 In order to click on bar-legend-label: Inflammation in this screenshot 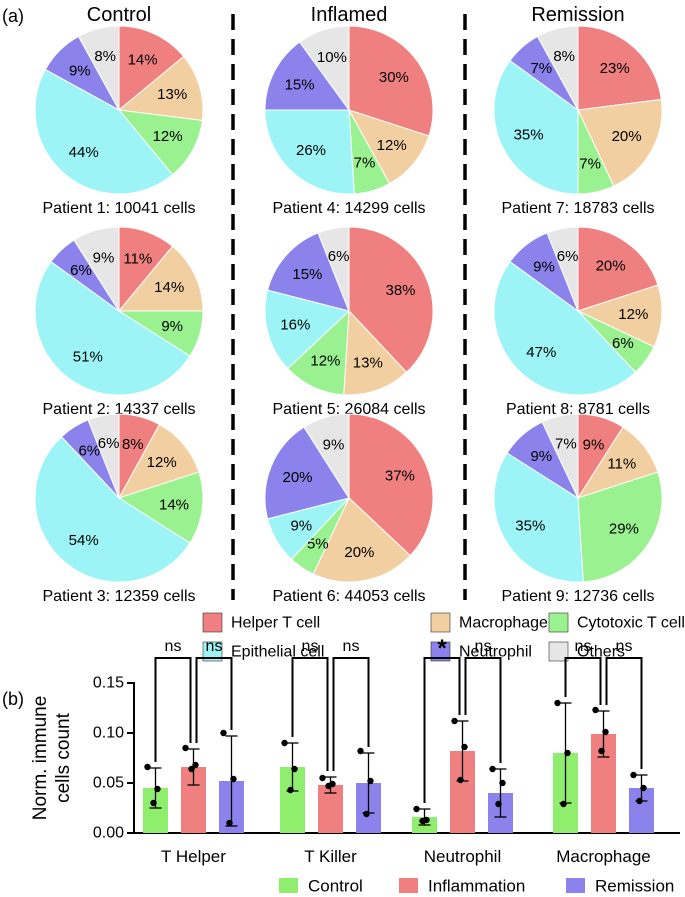, I will do `click(476, 886)`.